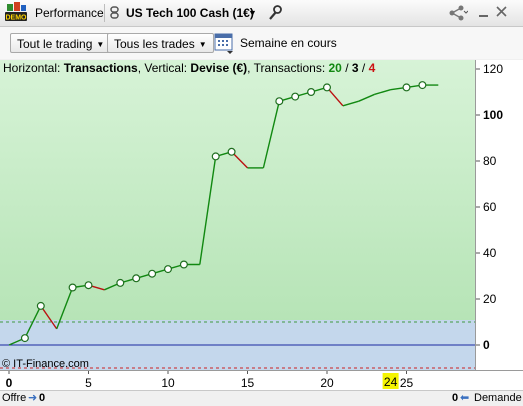 The image size is (523, 406). Describe the element at coordinates (248, 383) in the screenshot. I see `x-tick-label: 15` at that location.